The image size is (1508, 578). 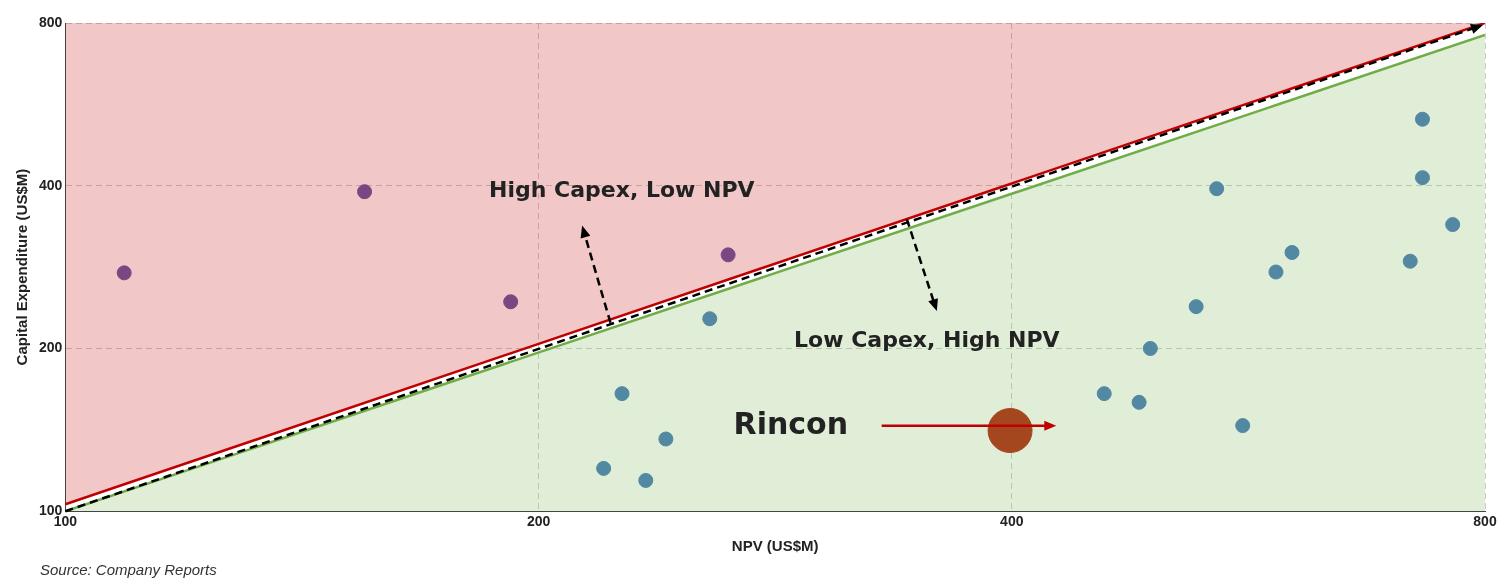 I want to click on annotation: Rincon, so click(x=791, y=423).